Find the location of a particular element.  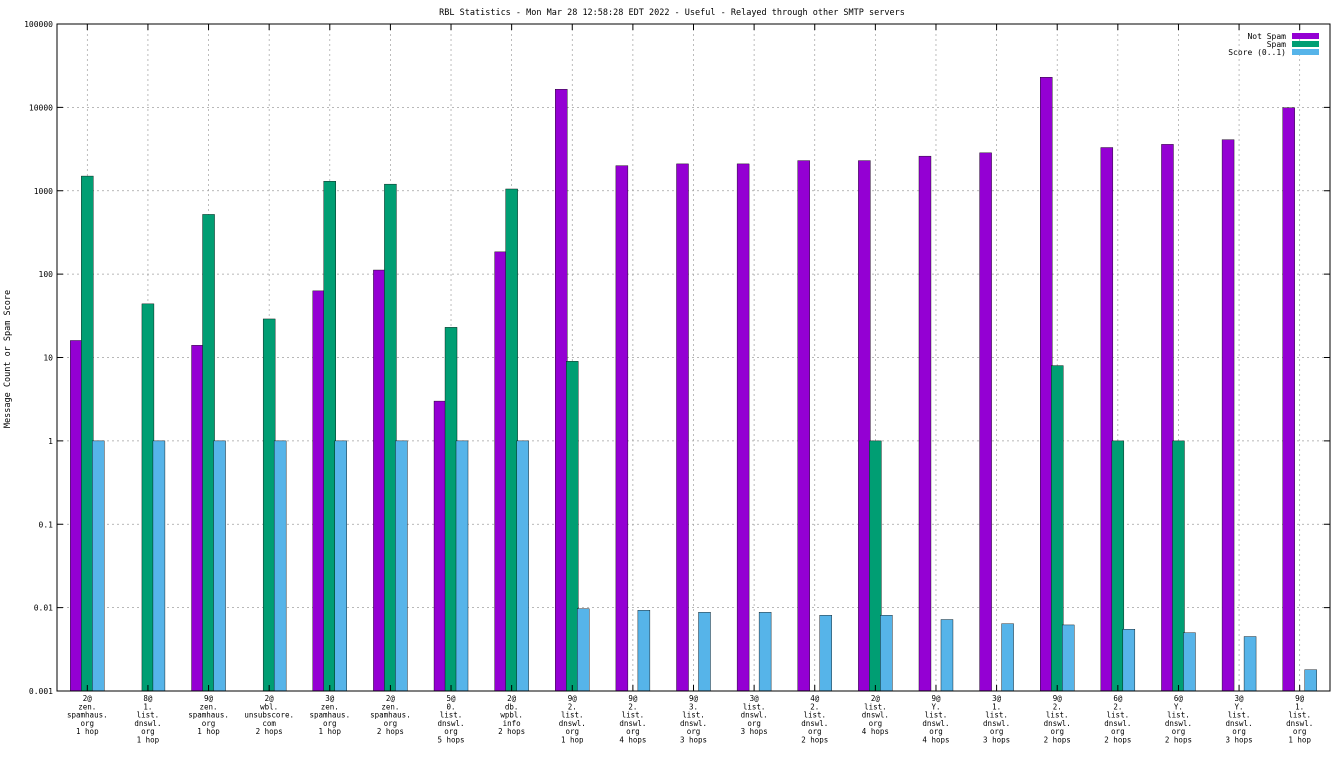

legend-label: Not Spam is located at coordinates (1266, 36).